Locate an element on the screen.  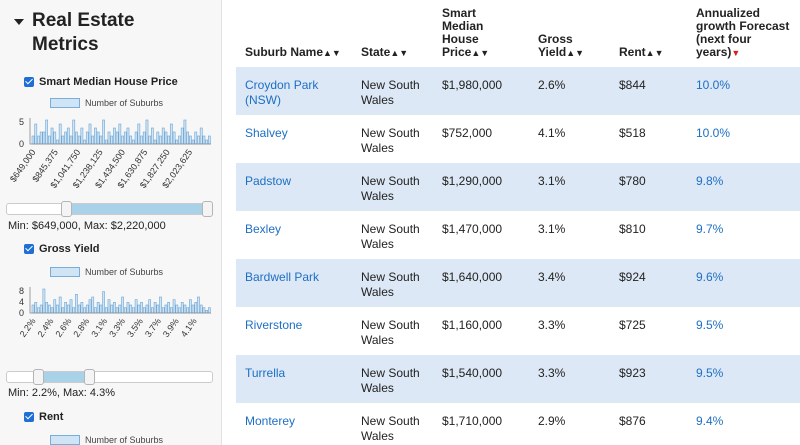
yield-filter-toggle: Gross Yield is located at coordinates (62, 249).